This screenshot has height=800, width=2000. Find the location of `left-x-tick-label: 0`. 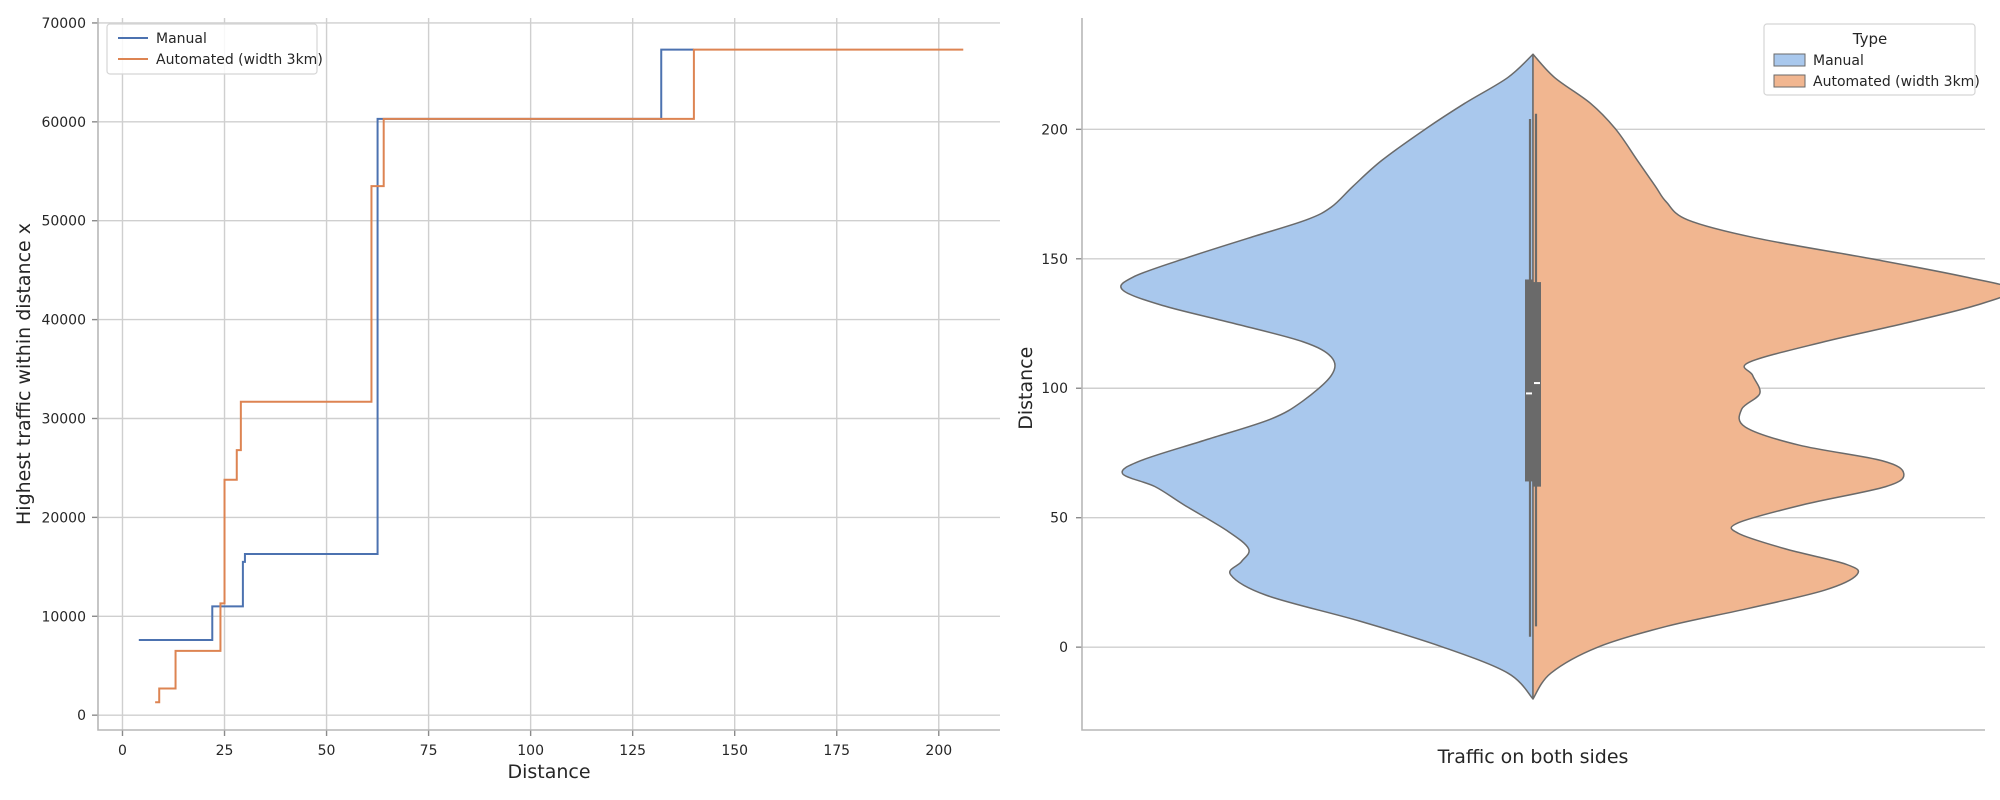

left-x-tick-label: 0 is located at coordinates (122, 751).